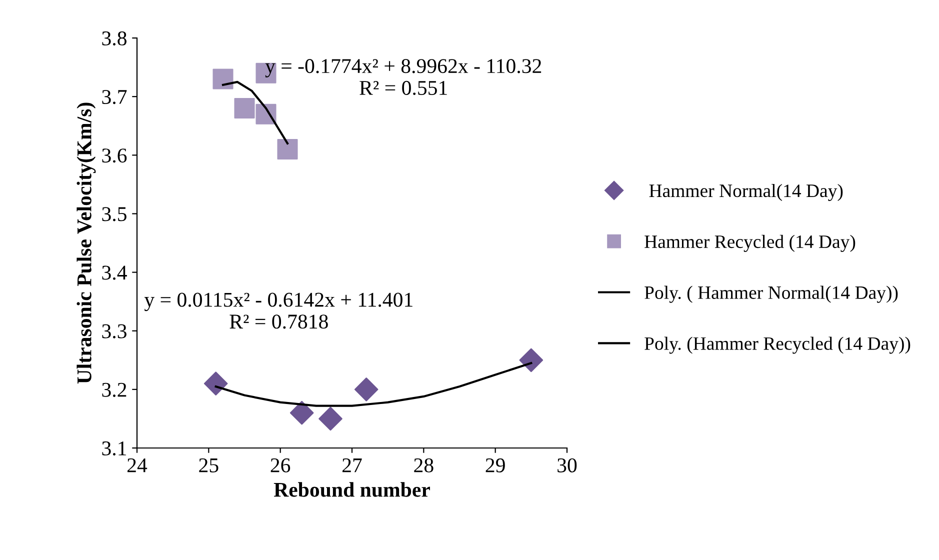  Describe the element at coordinates (114, 389) in the screenshot. I see `y-tick-label: 3.2` at that location.